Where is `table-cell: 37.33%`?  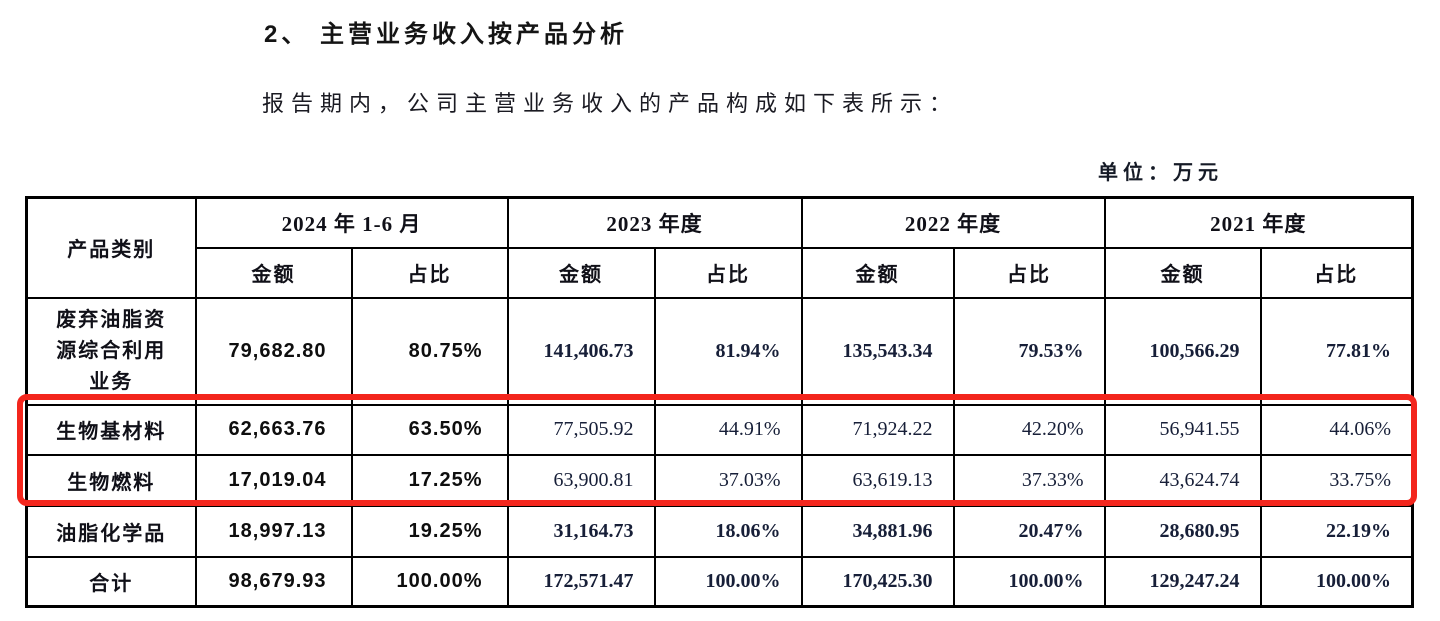
table-cell: 37.33% is located at coordinates (1029, 480).